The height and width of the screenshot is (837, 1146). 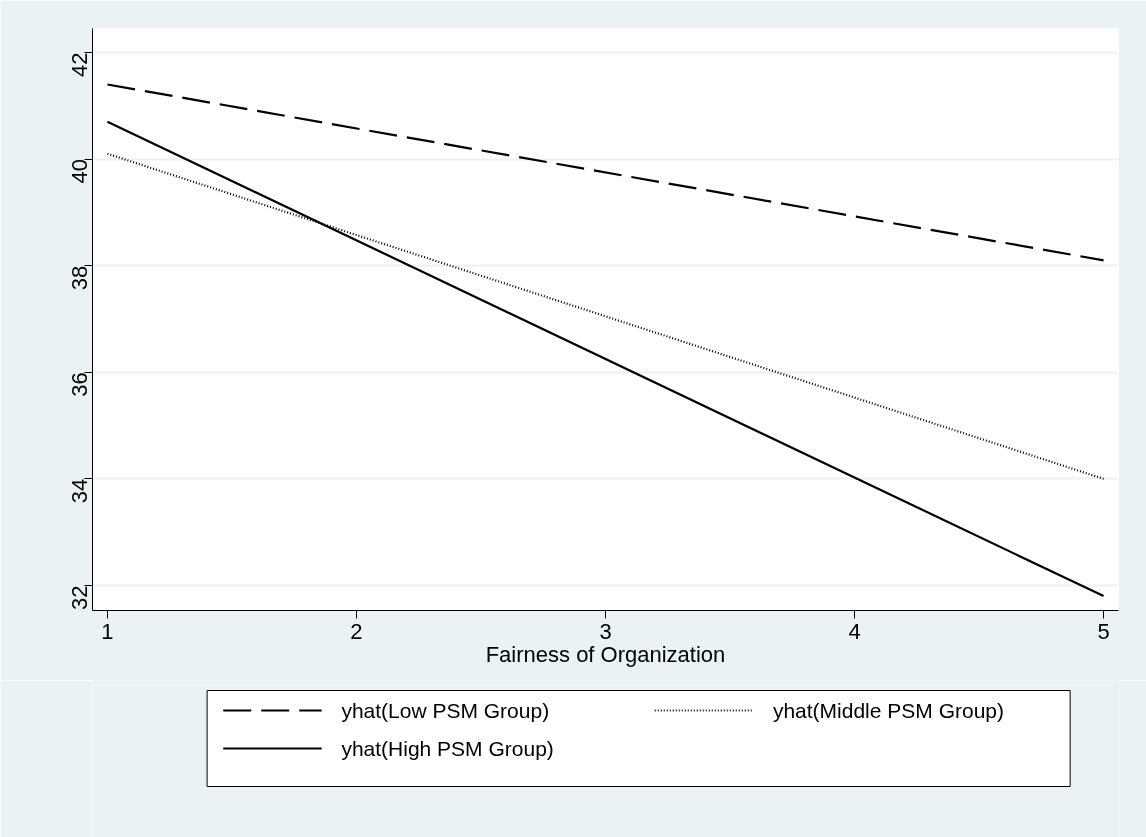 I want to click on x-tick-label: 1, so click(x=107, y=631).